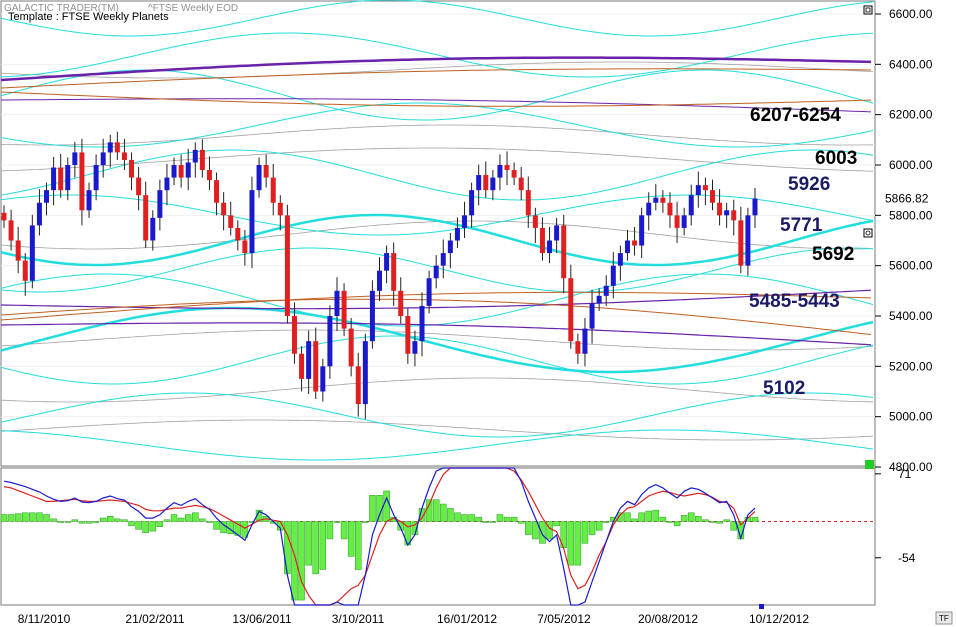 This screenshot has height=627, width=956. What do you see at coordinates (436, 99) in the screenshot?
I see `planet-line-brown` at bounding box center [436, 99].